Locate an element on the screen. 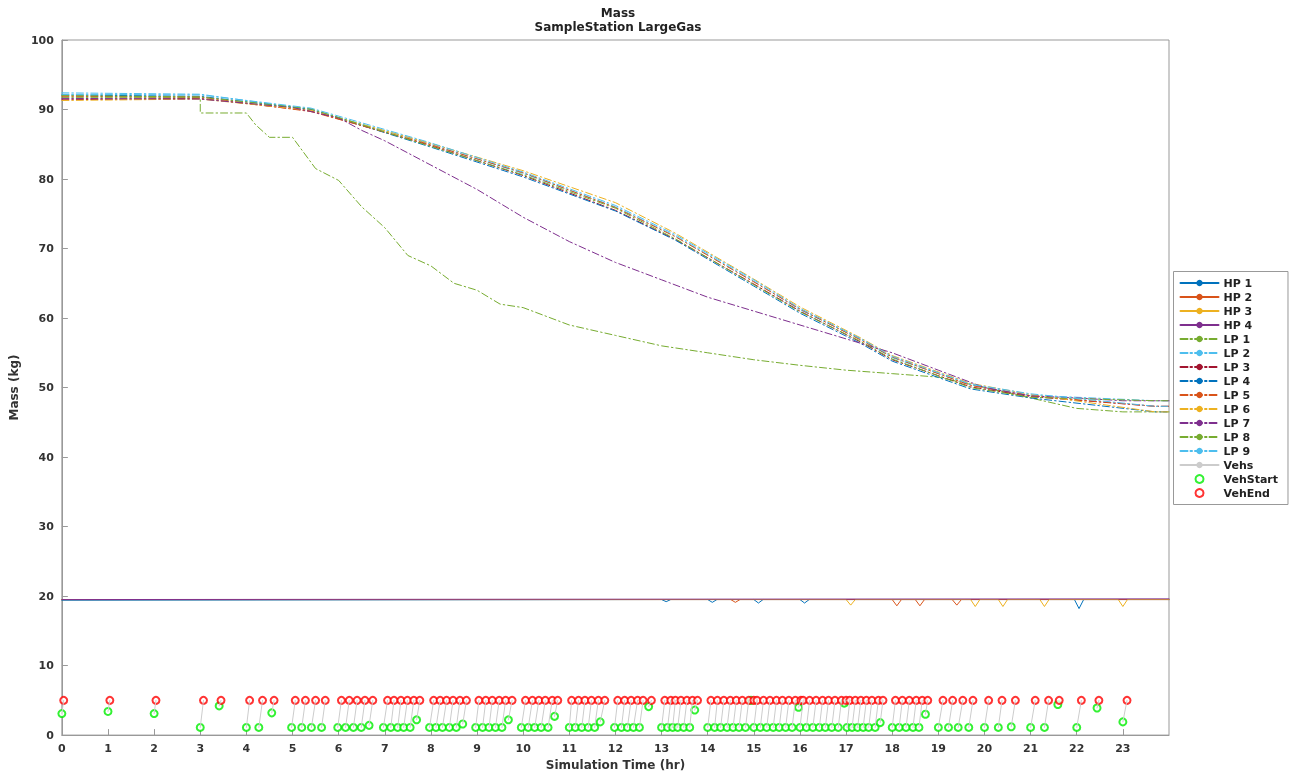 Image resolution: width=1296 pixels, height=776 pixels. x-tick-label: 7 is located at coordinates (384, 749).